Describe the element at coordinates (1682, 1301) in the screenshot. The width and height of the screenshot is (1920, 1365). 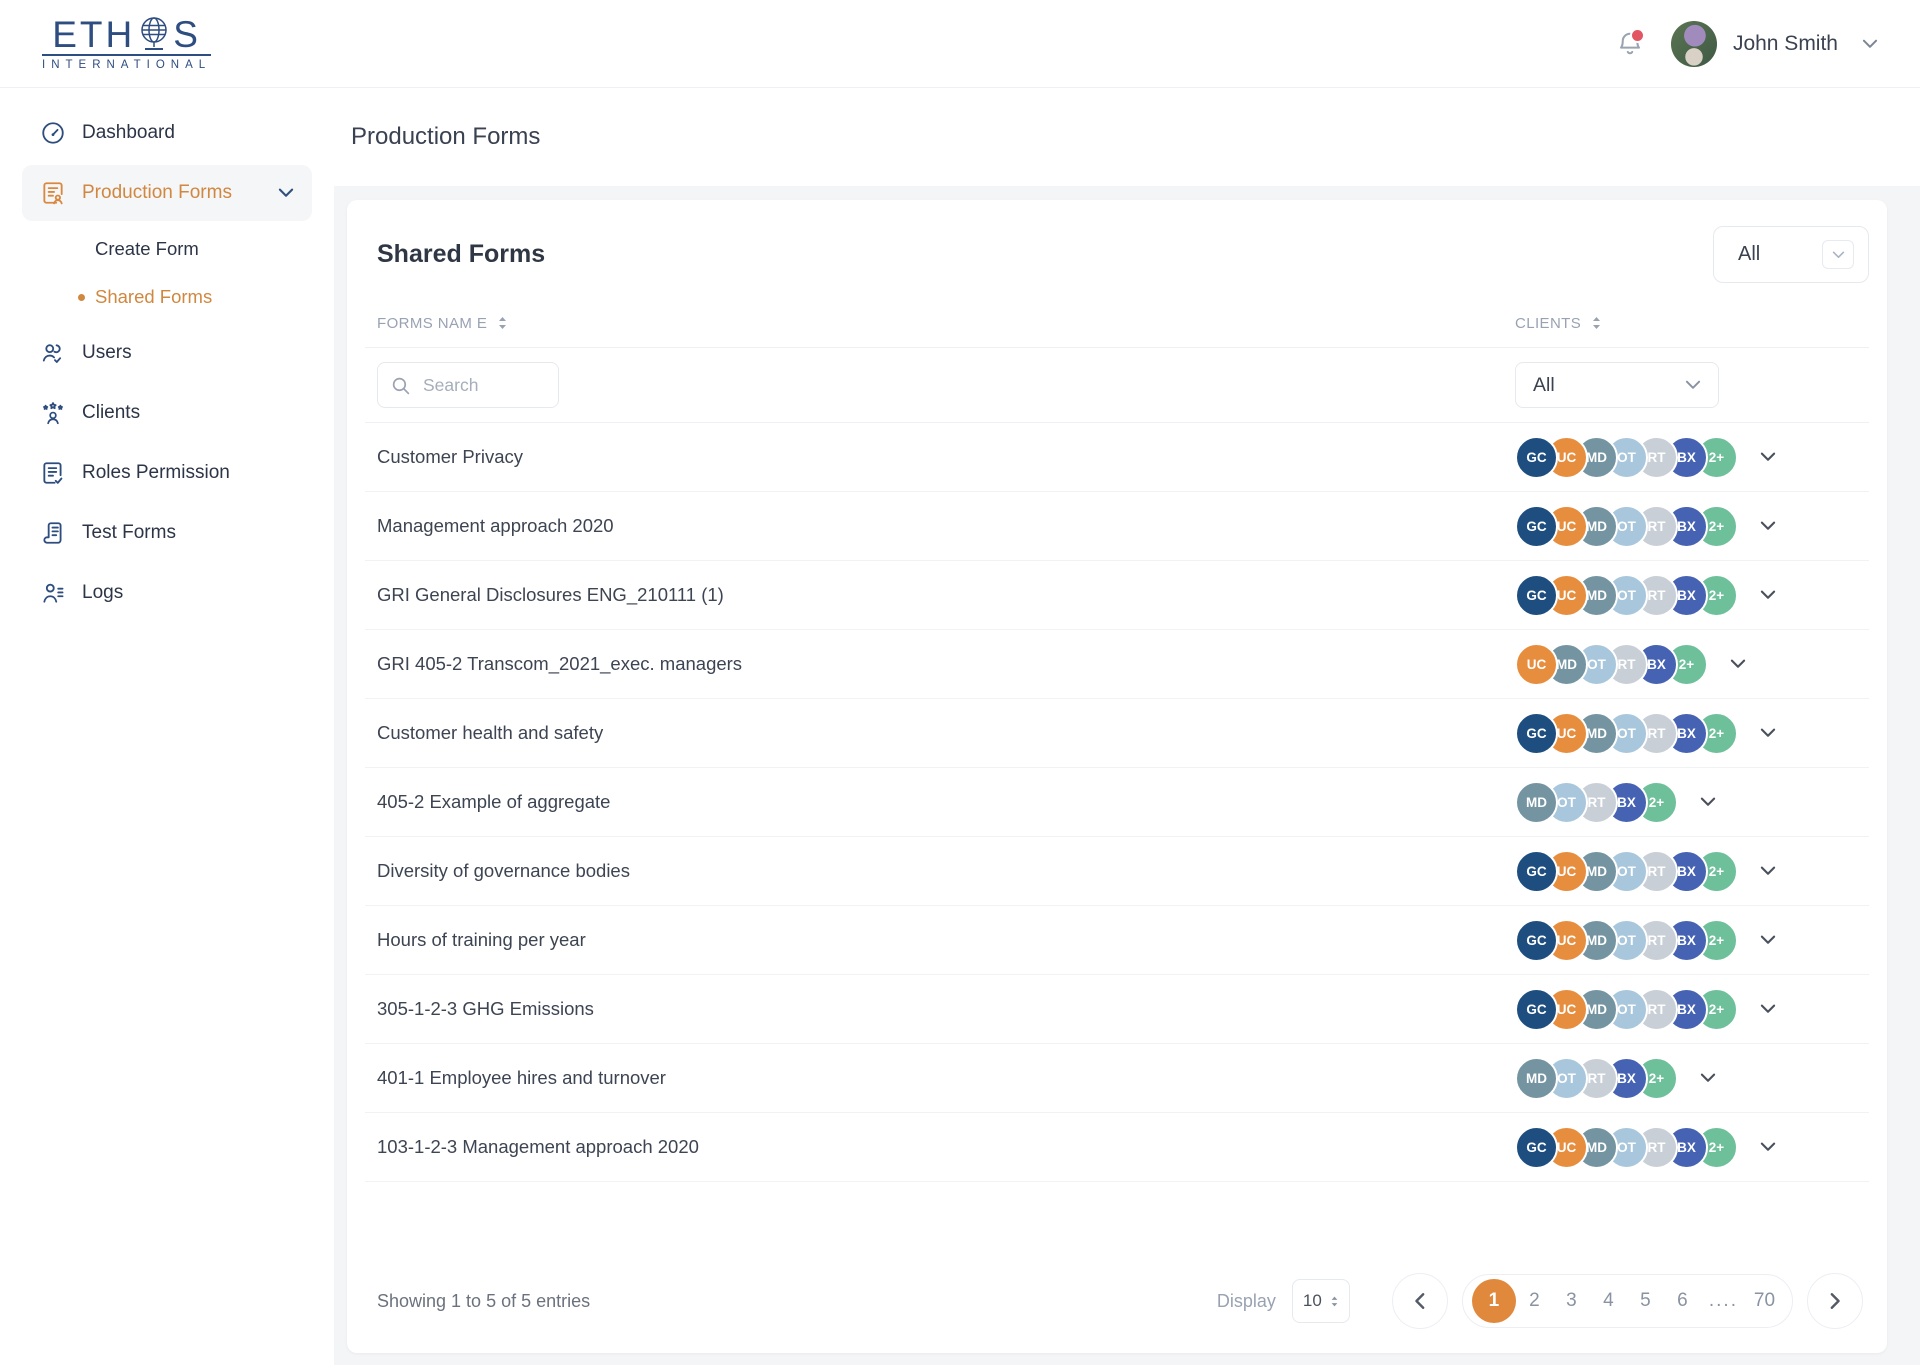
I see `page-button-6: 6` at that location.